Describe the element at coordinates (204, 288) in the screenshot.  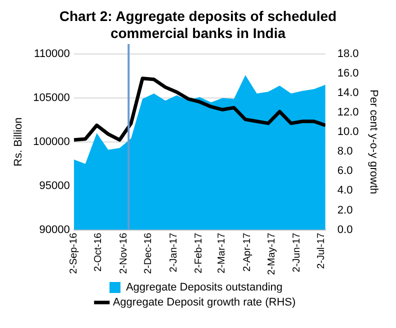
I see `legend-label: Aggregate Deposits outstanding` at that location.